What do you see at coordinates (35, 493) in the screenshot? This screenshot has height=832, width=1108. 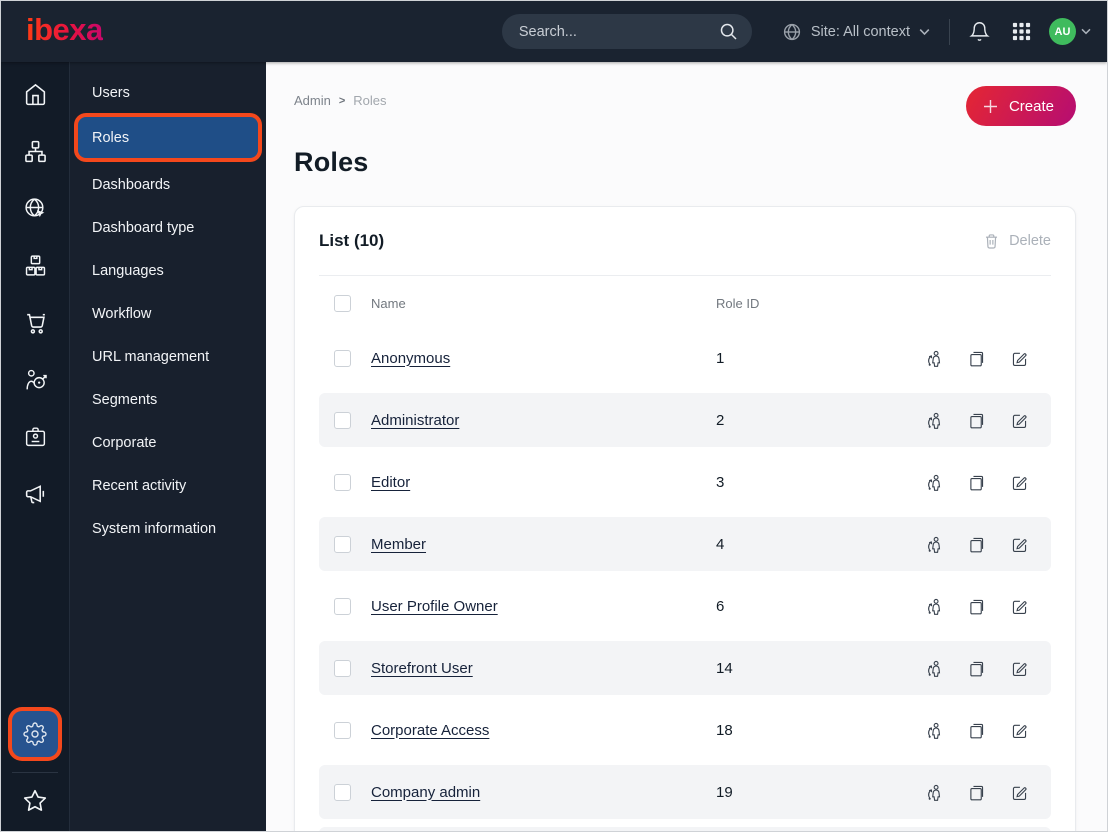 I see `marketing-megaphone-icon` at bounding box center [35, 493].